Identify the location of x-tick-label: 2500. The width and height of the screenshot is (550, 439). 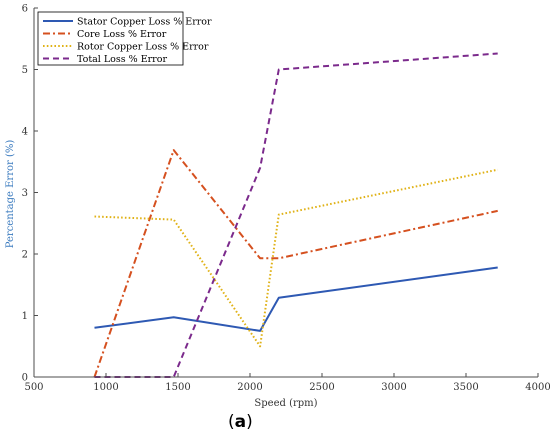
(321, 387).